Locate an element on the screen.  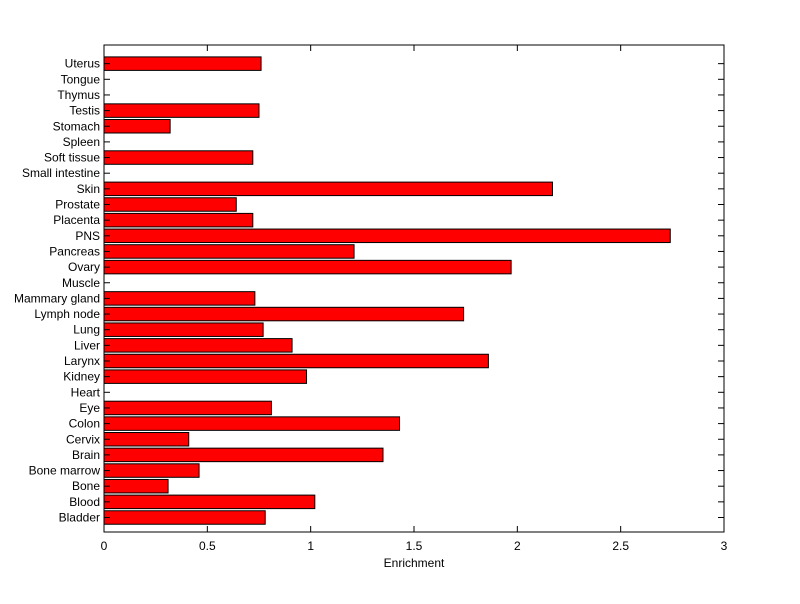
y-tick-label-testis: Testis is located at coordinates (84, 111).